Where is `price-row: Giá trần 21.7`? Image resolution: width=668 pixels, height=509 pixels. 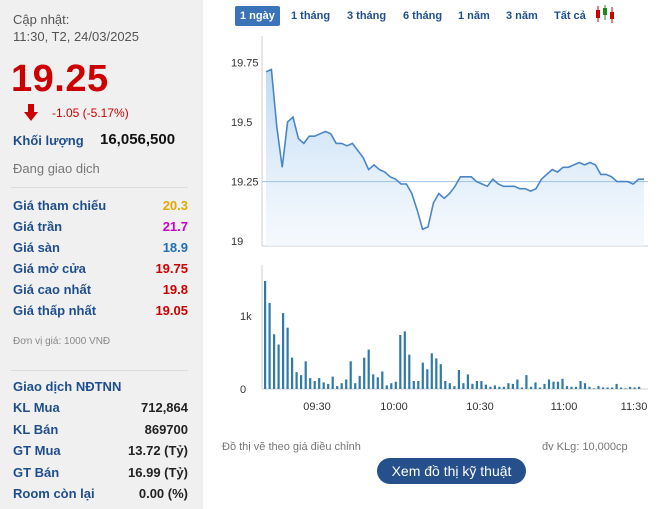
price-row: Giá trần 21.7 is located at coordinates (100, 229).